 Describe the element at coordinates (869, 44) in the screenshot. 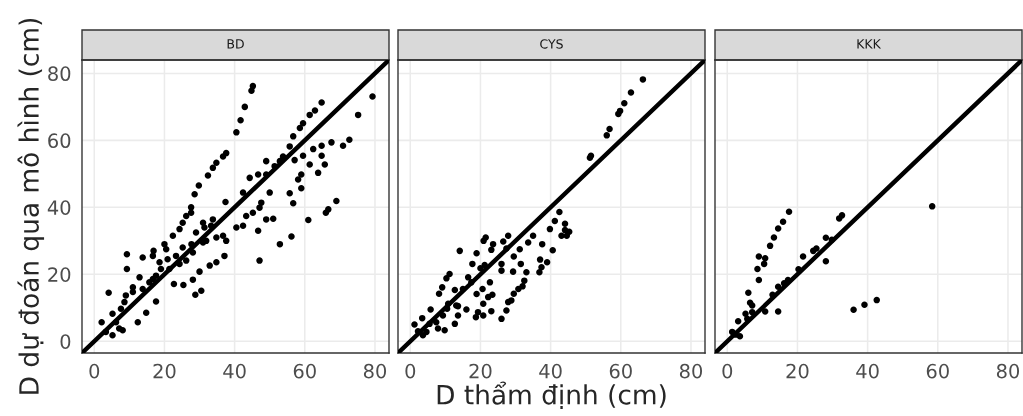

I see `chart-title: KKK` at that location.